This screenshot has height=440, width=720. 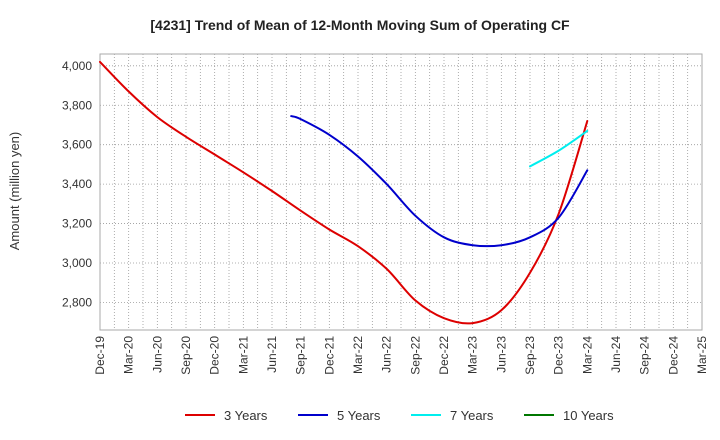 What do you see at coordinates (329, 355) in the screenshot?
I see `x-tick-label: Dec-21` at bounding box center [329, 355].